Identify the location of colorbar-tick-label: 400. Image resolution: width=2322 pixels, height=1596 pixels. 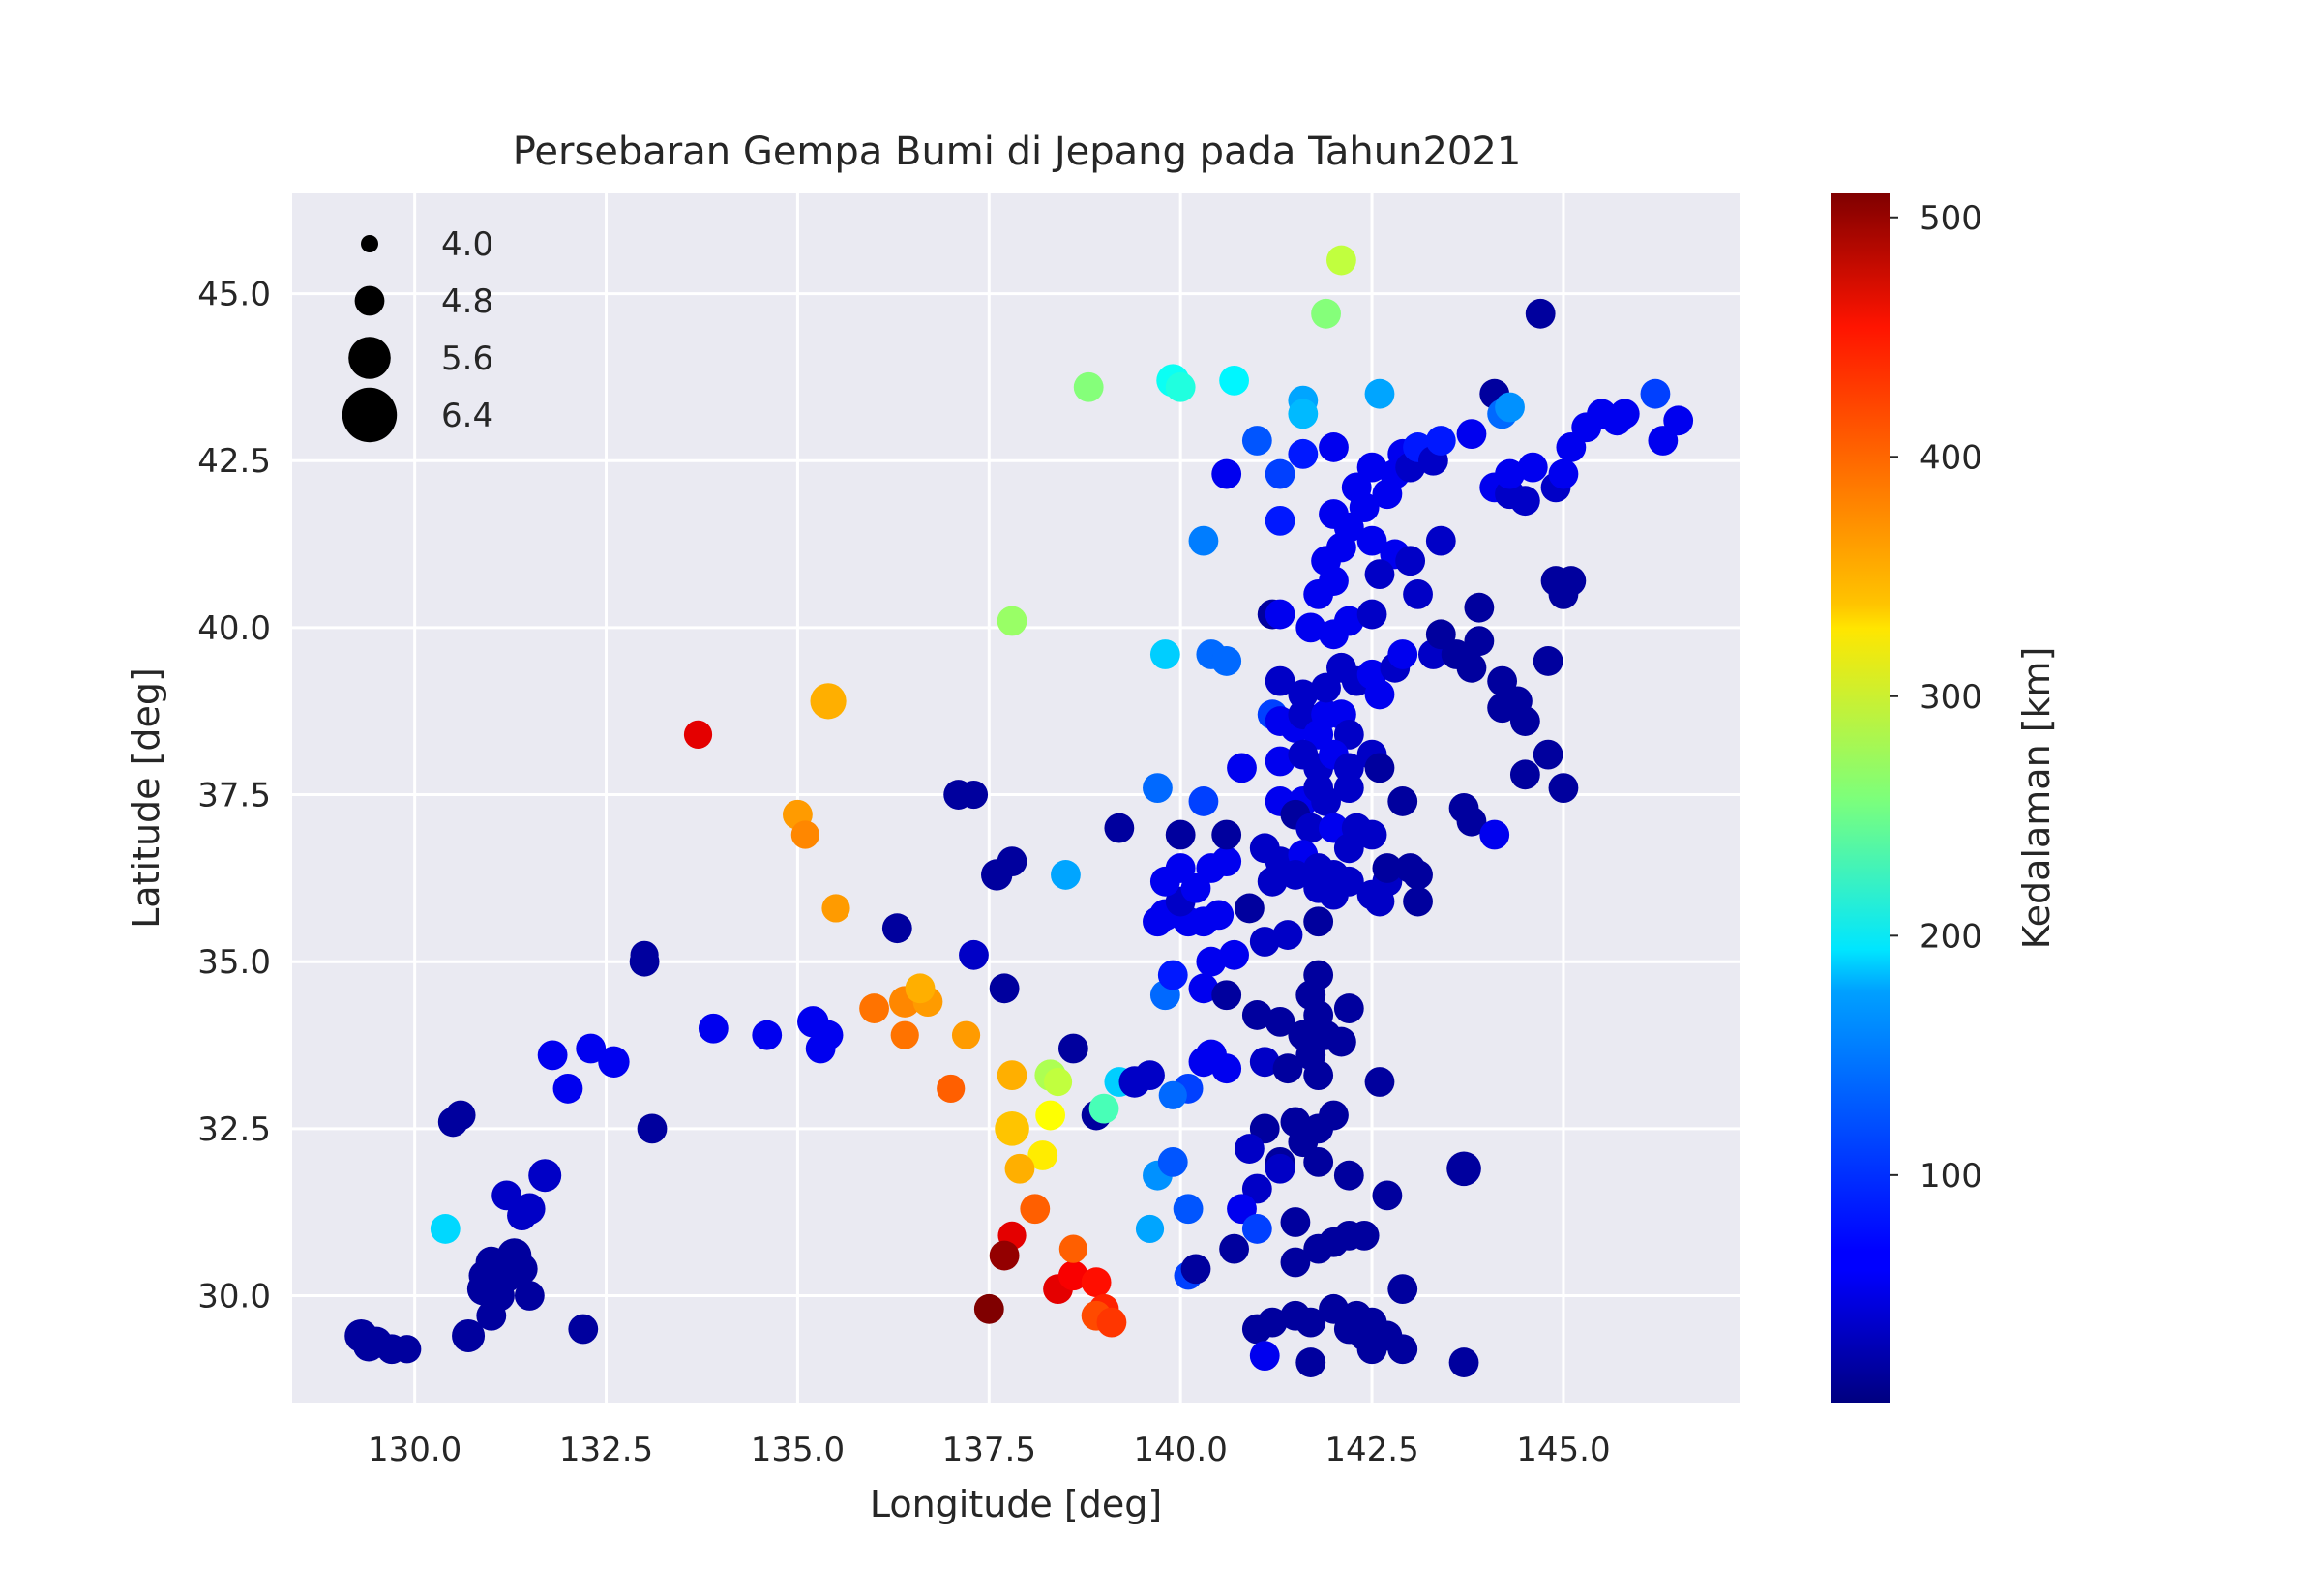
(1951, 457).